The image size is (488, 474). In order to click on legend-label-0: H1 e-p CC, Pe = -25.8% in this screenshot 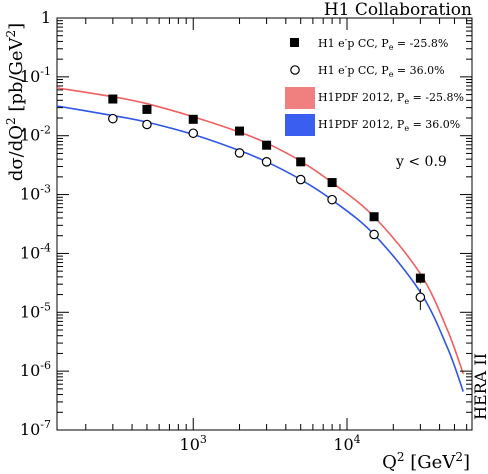, I will do `click(383, 43)`.